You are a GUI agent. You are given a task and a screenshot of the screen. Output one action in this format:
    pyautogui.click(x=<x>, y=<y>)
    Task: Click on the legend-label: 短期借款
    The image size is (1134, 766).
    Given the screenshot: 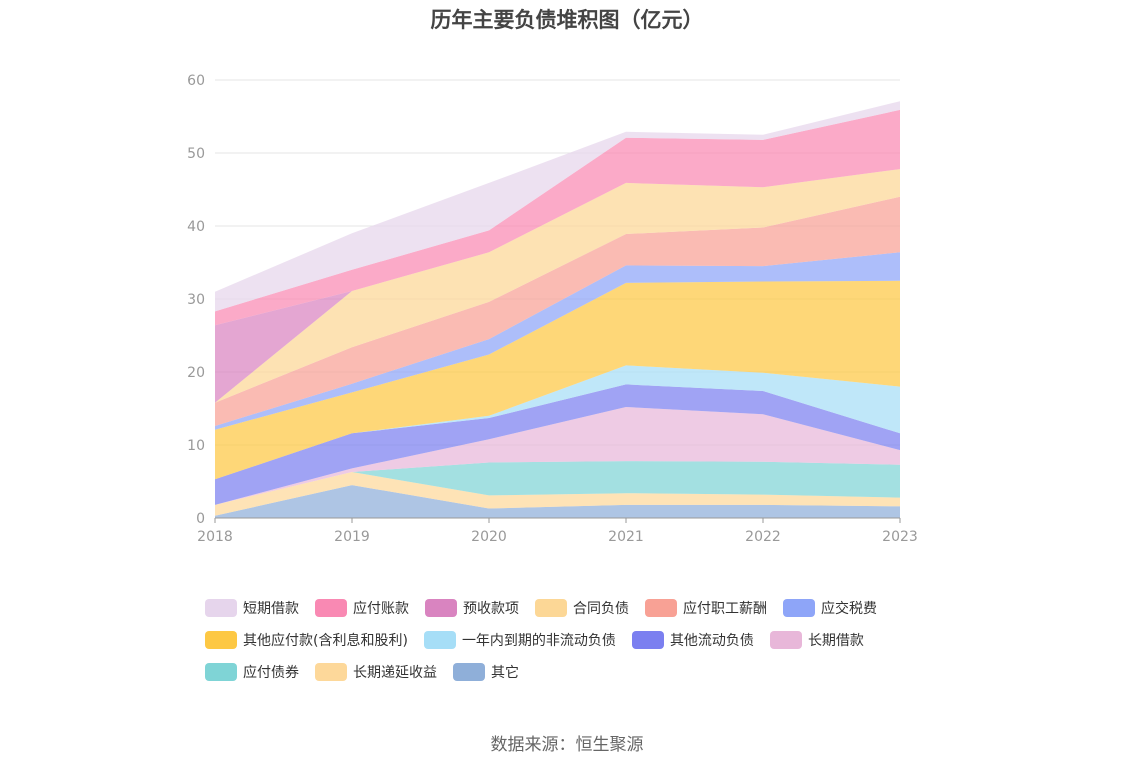 What is the action you would take?
    pyautogui.click(x=271, y=609)
    